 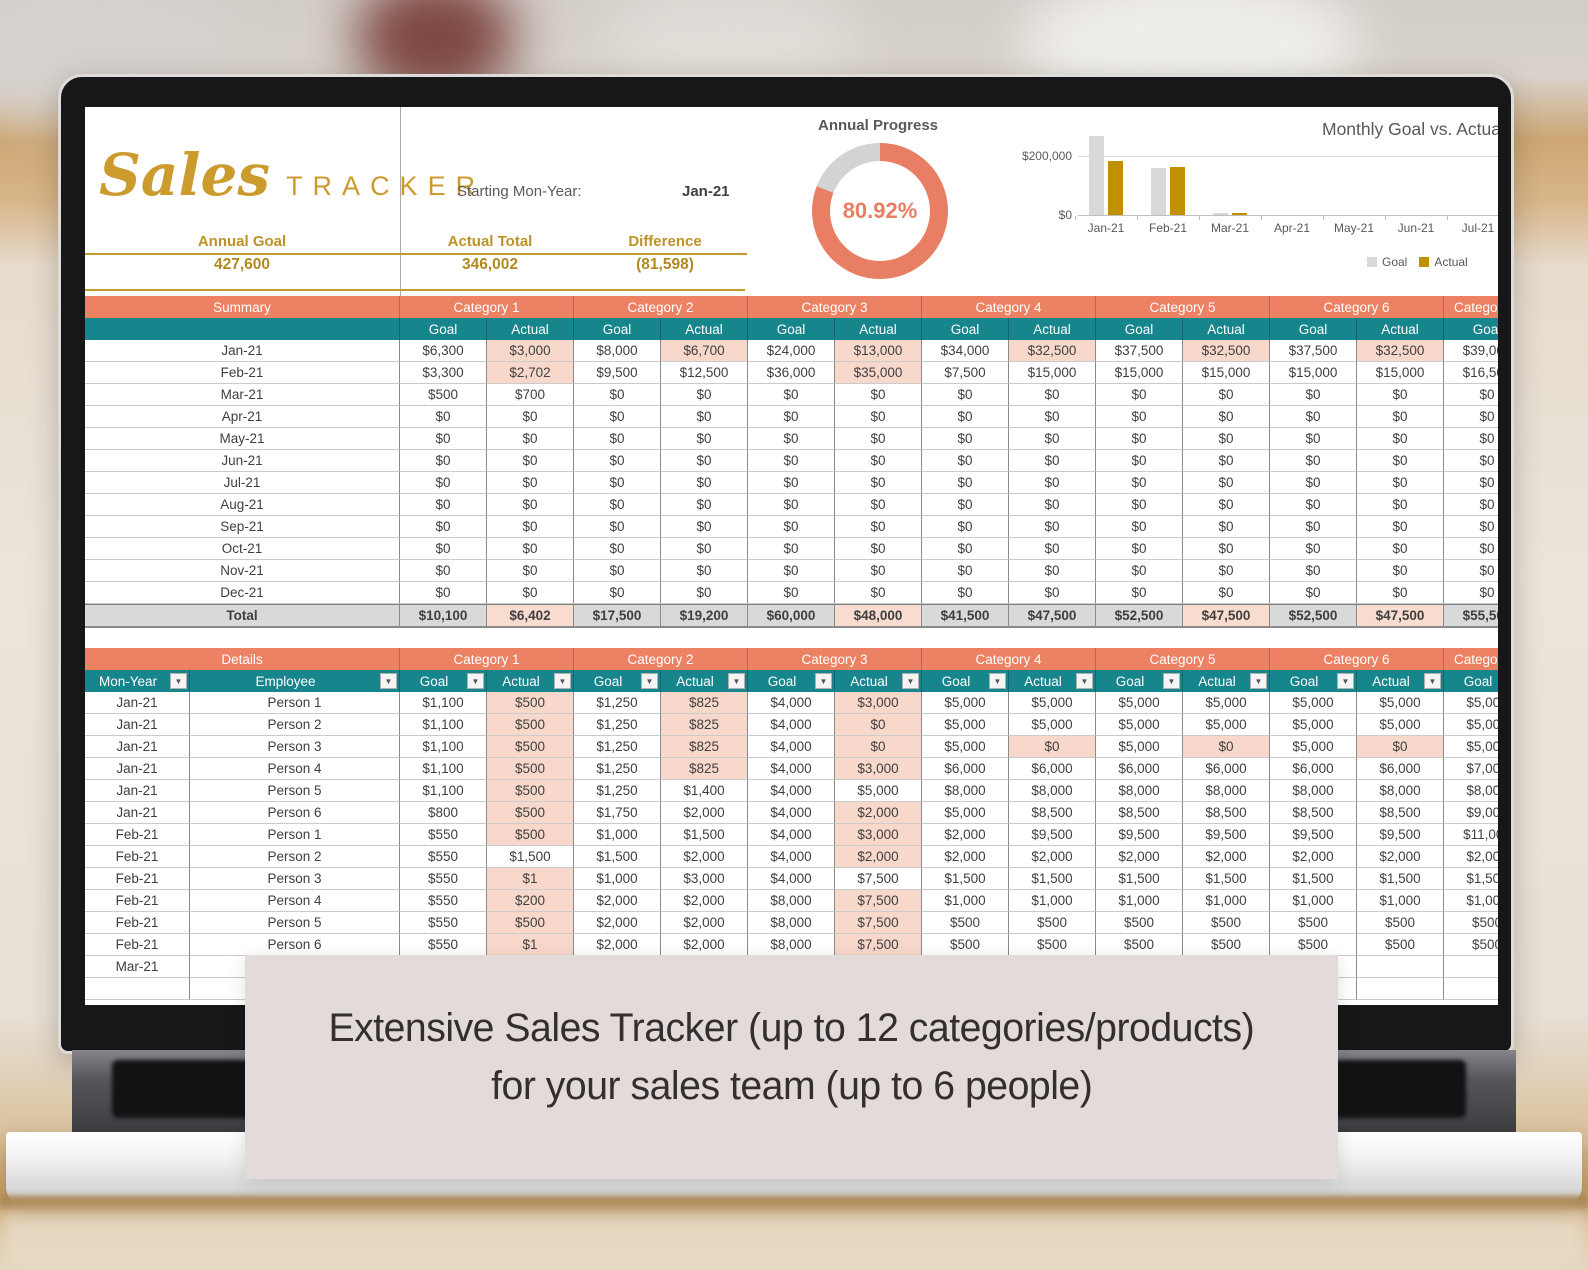 What do you see at coordinates (1313, 813) in the screenshot?
I see `cell: $8,500` at bounding box center [1313, 813].